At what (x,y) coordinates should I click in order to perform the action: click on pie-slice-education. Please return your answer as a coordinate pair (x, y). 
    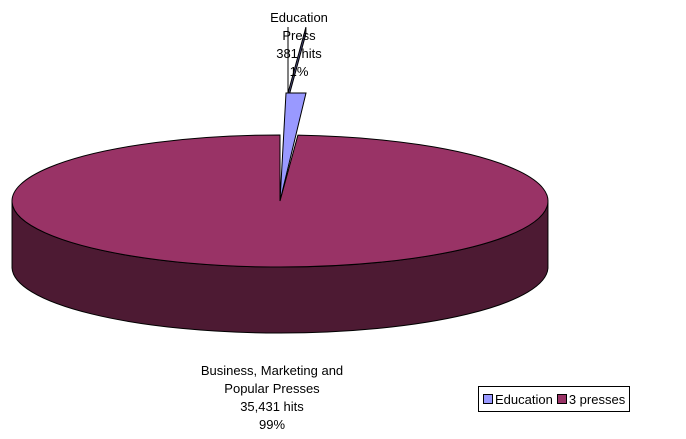
    Looking at the image, I should click on (293, 114).